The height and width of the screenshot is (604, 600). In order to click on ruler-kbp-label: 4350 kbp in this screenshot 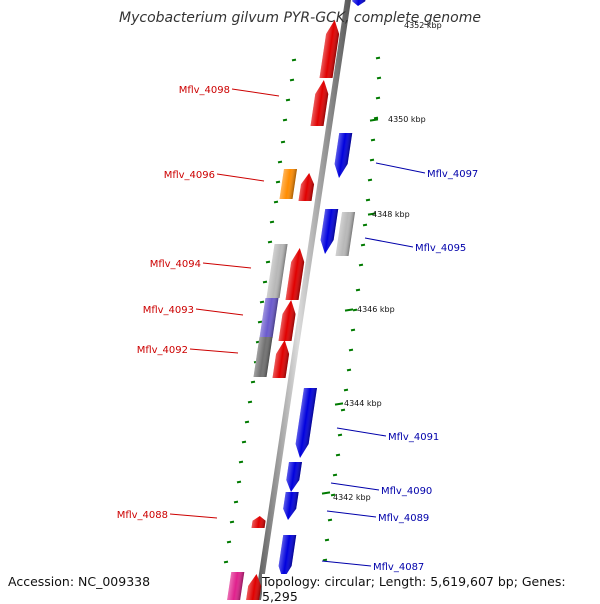, I will do `click(407, 119)`.